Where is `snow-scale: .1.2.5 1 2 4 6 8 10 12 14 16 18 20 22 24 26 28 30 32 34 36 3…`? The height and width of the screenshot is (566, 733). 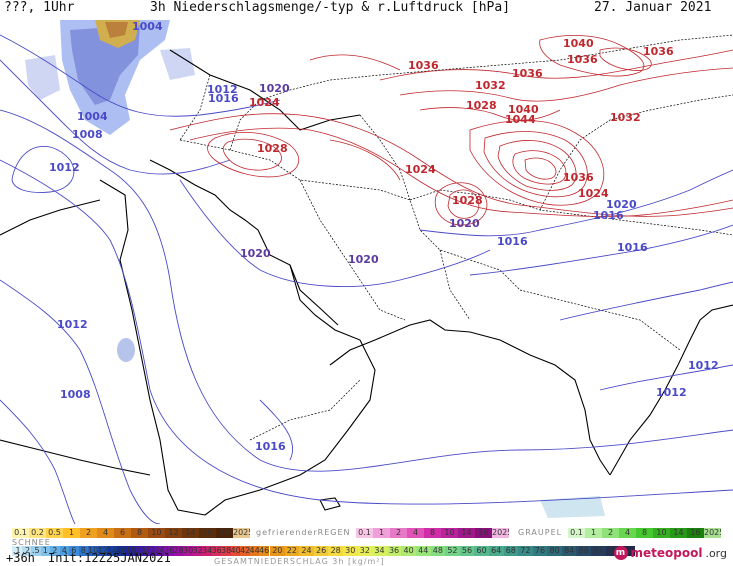 snow-scale: .1.2.5 1 2 4 6 8 10 12 14 16 18 20 22 24 26 28 30 32 34 36 3… is located at coordinates (140, 551).